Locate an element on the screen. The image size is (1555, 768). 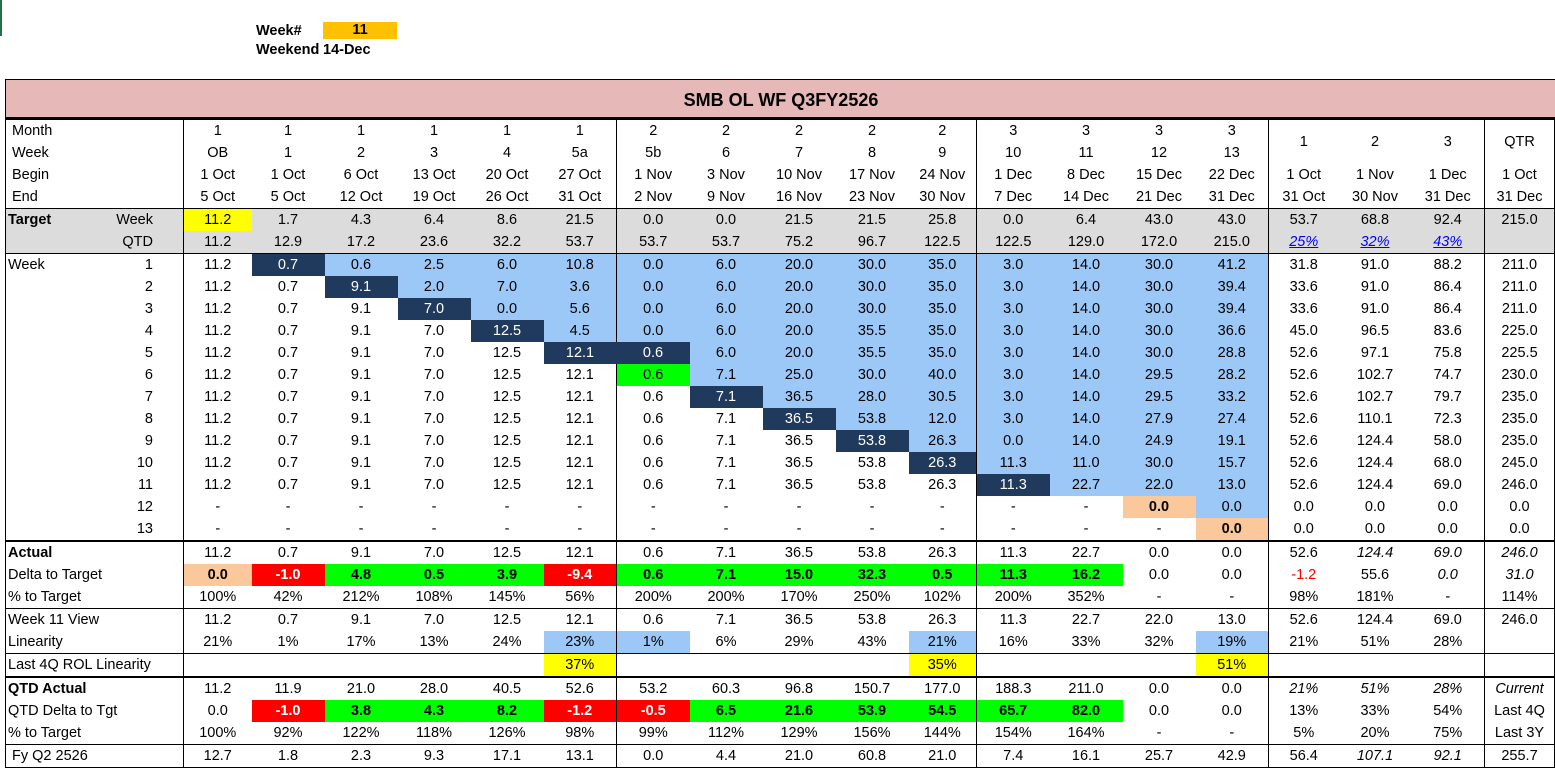
target-week-cell: 6.4 is located at coordinates (1086, 219).